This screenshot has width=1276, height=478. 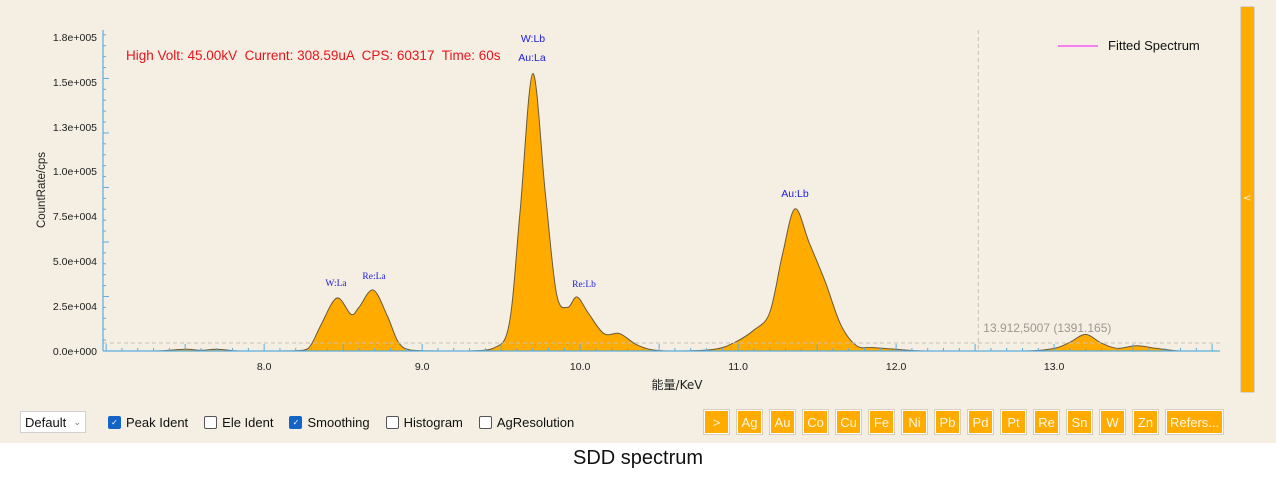 What do you see at coordinates (580, 367) in the screenshot?
I see `x-tick-label: 10.0` at bounding box center [580, 367].